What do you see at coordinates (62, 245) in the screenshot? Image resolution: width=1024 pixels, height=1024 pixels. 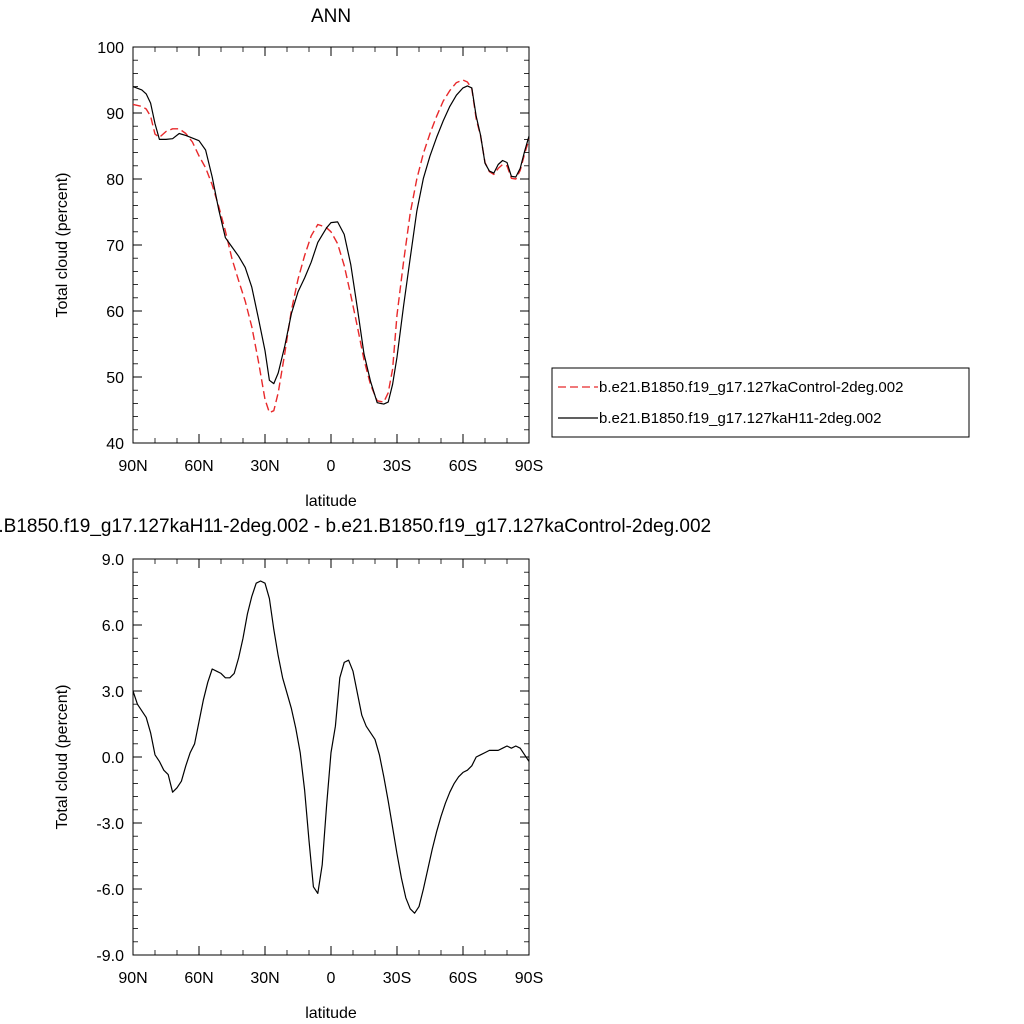 I see `top-y-axis-label: Total cloud (percent)` at bounding box center [62, 245].